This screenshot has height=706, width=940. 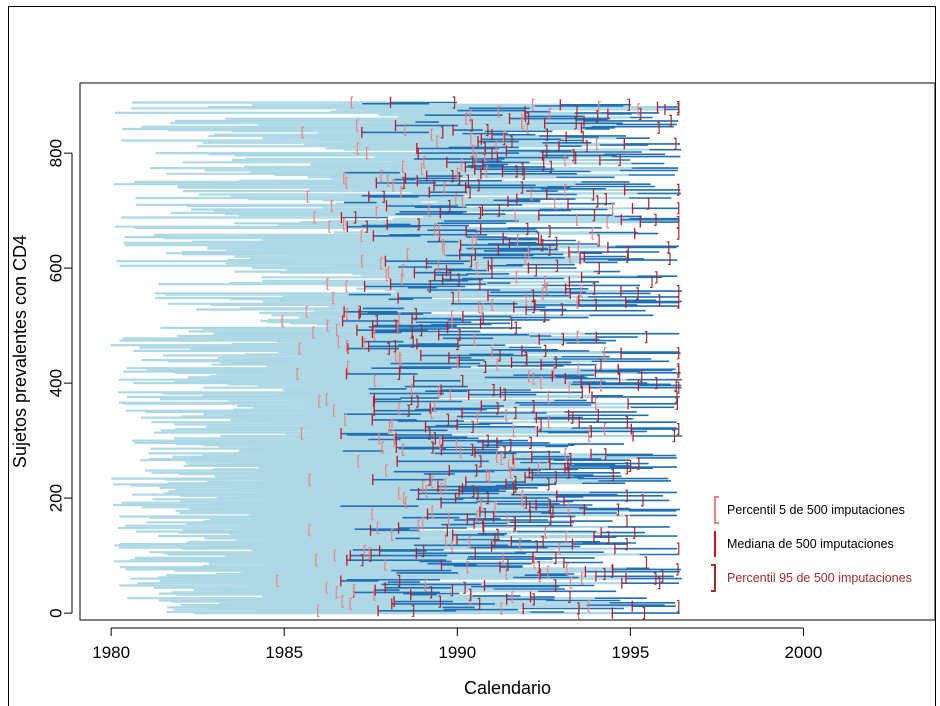 I want to click on legend-marker-p95, so click(x=713, y=578).